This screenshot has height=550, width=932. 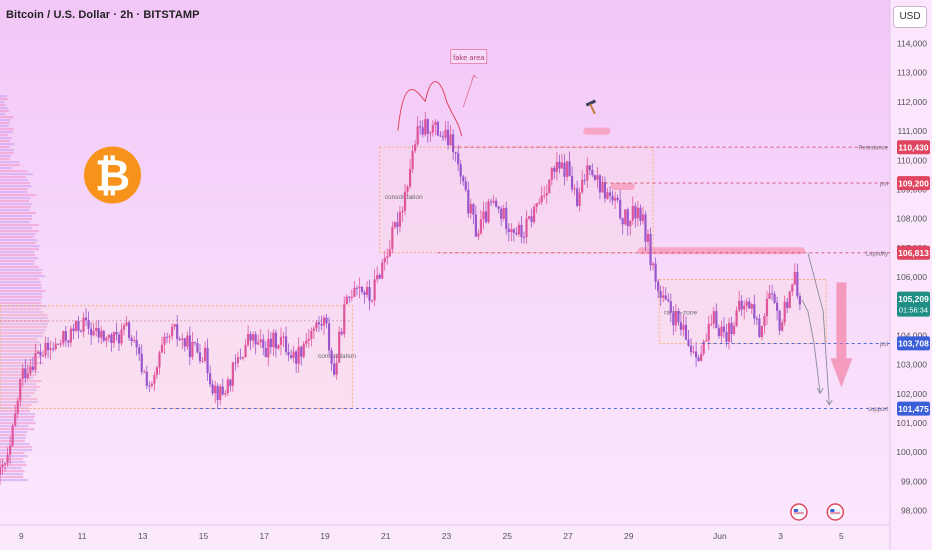 I want to click on projection-path, so click(x=811, y=346).